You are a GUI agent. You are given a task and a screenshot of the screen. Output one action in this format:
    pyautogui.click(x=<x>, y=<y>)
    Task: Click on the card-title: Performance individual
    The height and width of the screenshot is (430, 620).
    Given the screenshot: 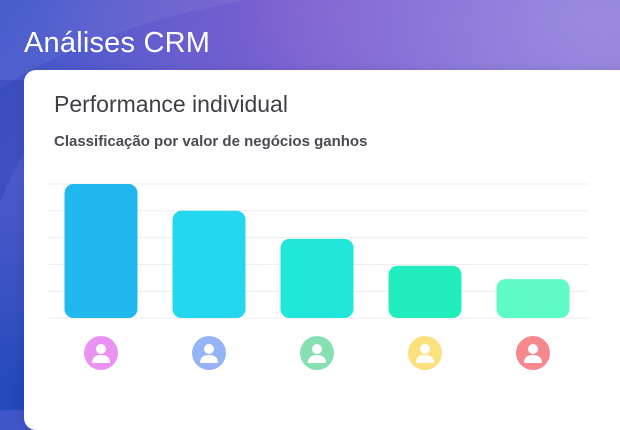 What is the action you would take?
    pyautogui.click(x=171, y=104)
    